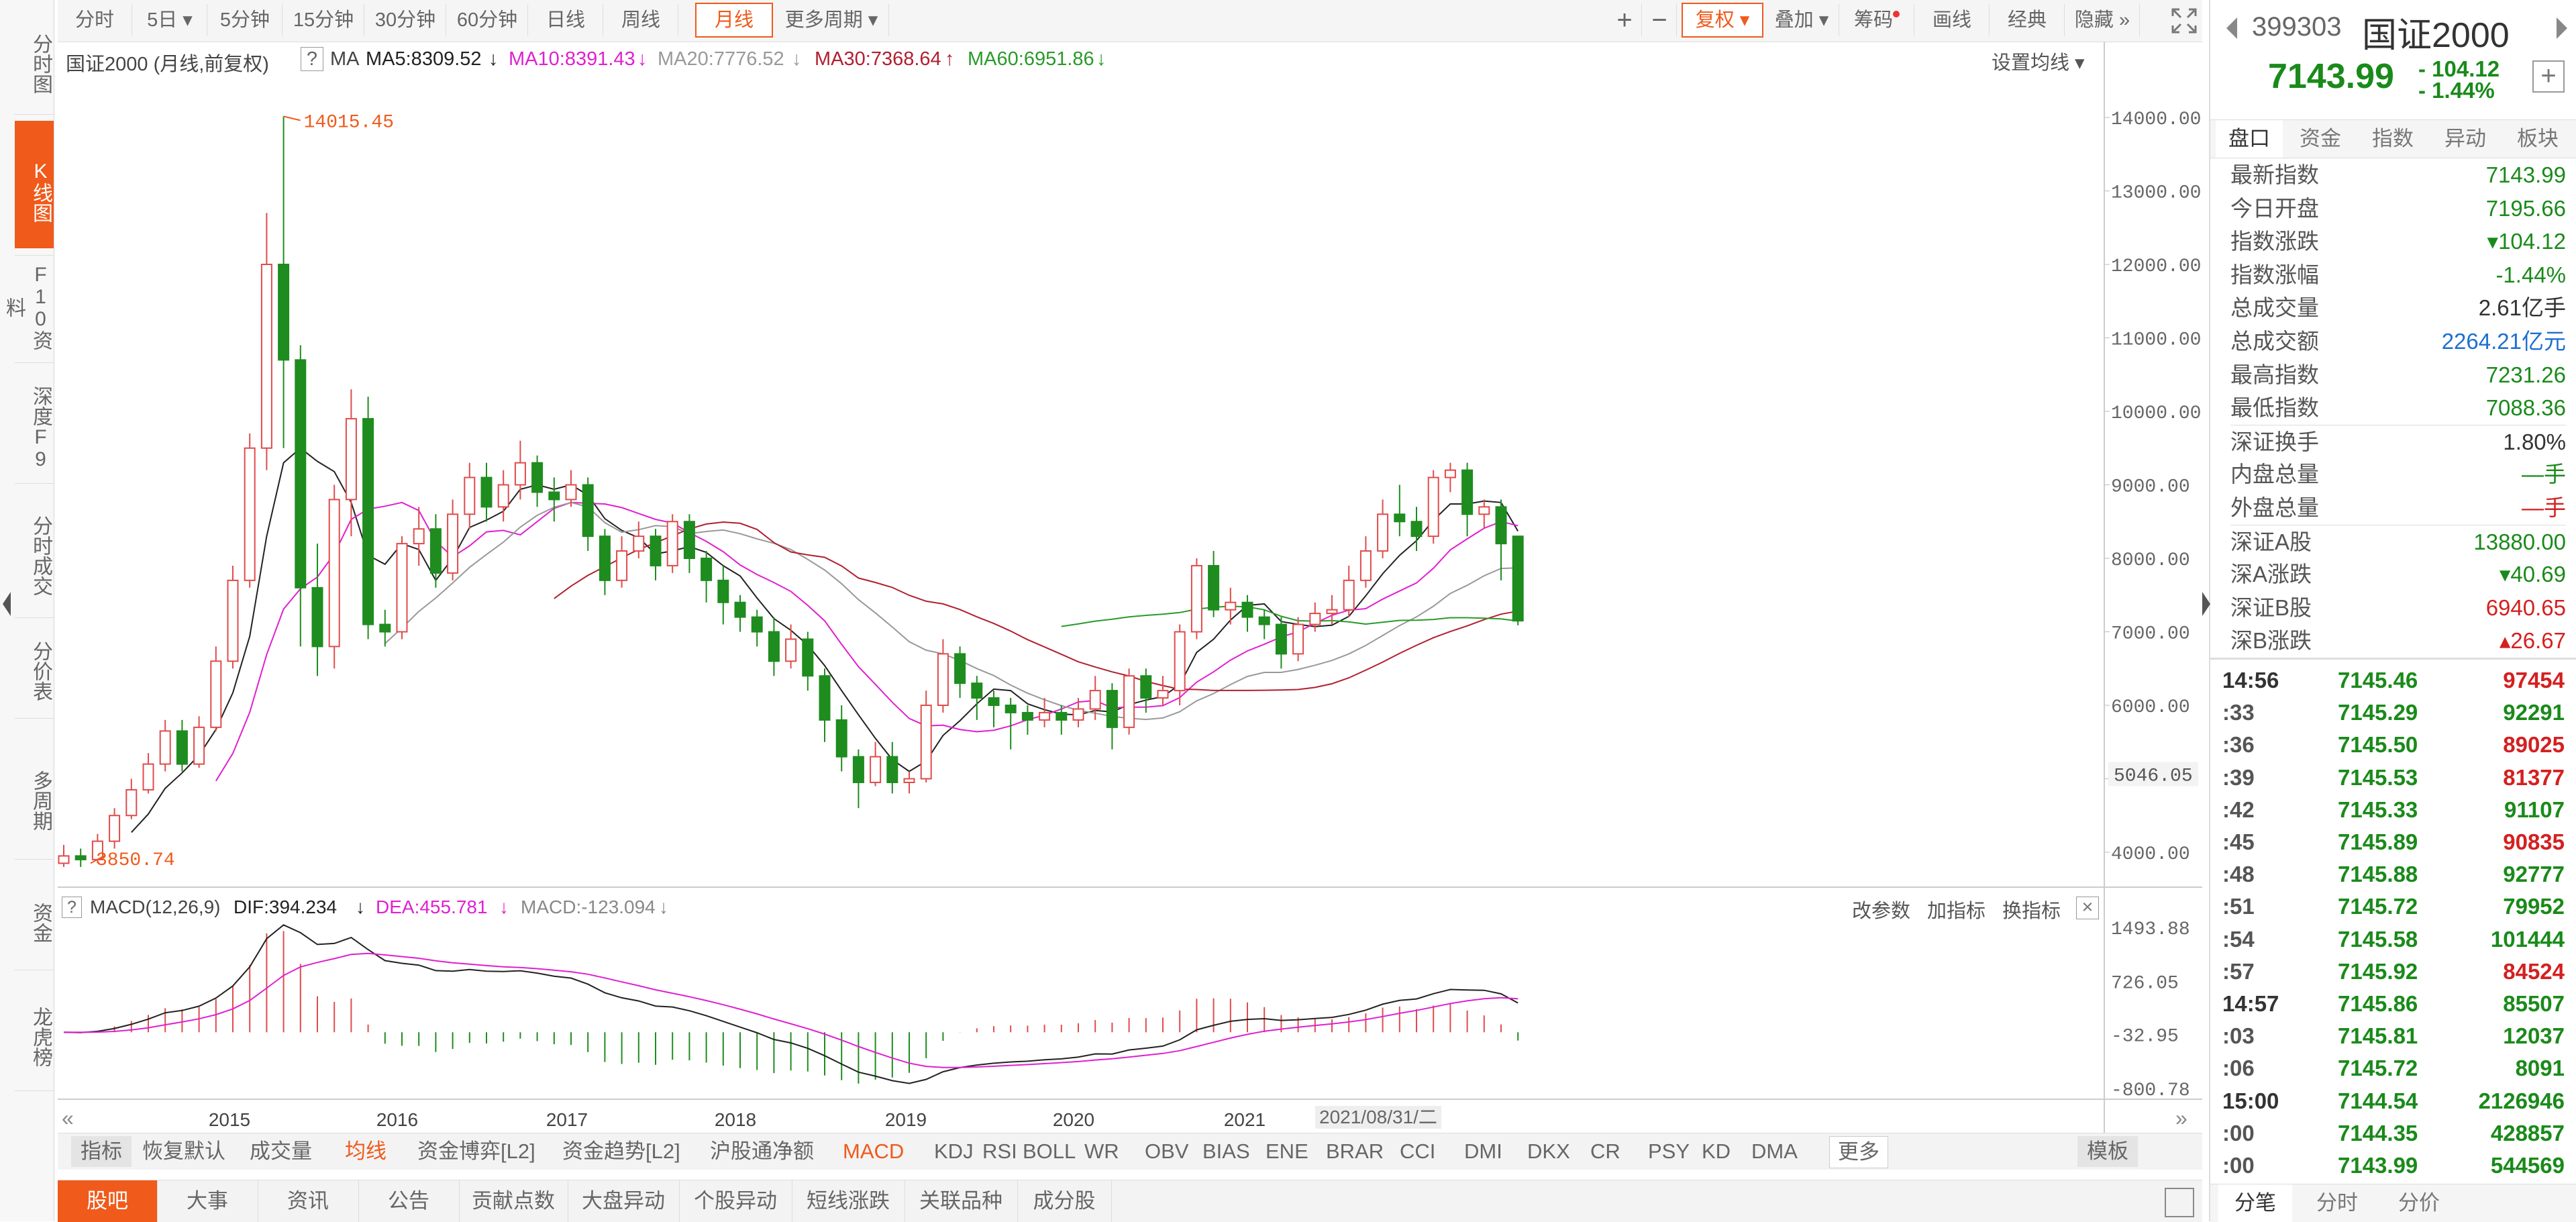  I want to click on macd-y-tick-label: 1493.88, so click(2150, 929).